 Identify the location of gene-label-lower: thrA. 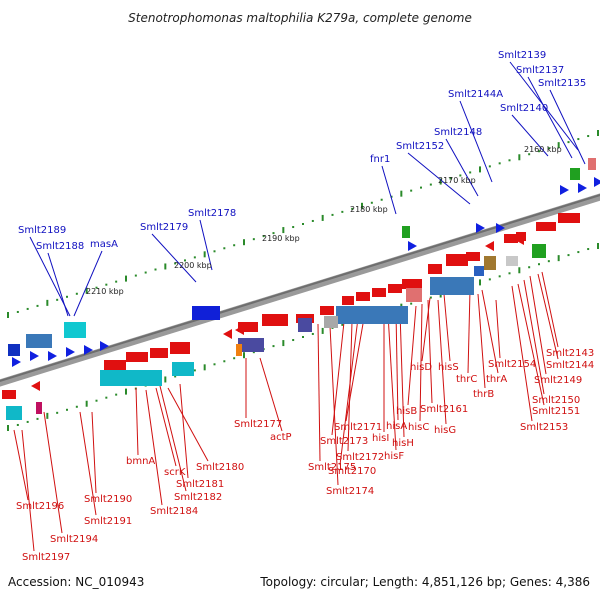
(496, 379).